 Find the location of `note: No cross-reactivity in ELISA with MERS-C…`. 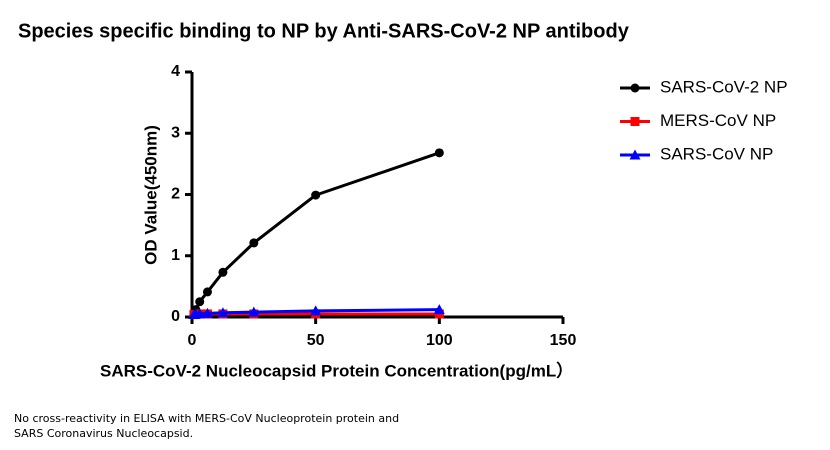

note: No cross-reactivity in ELISA with MERS-C… is located at coordinates (206, 418).